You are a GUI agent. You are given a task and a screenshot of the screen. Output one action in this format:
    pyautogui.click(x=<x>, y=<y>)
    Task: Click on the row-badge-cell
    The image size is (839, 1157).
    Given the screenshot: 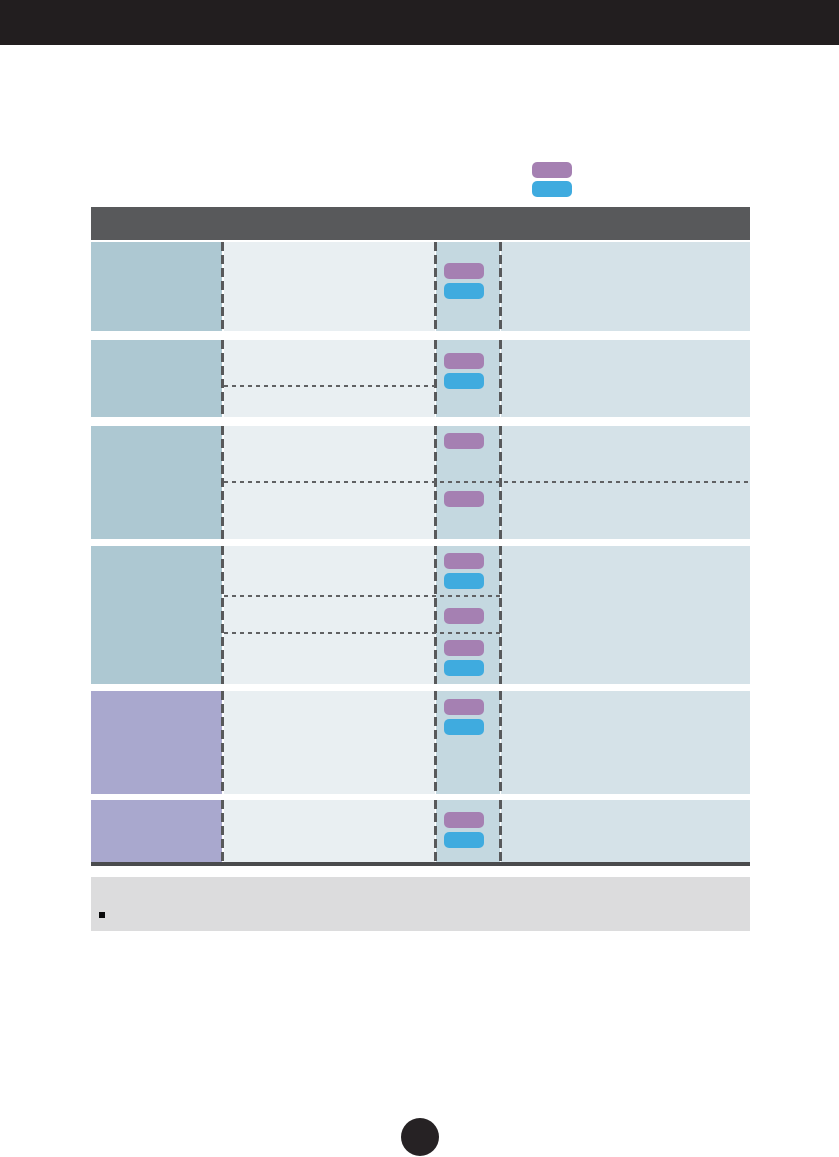 What is the action you would take?
    pyautogui.click(x=468, y=831)
    